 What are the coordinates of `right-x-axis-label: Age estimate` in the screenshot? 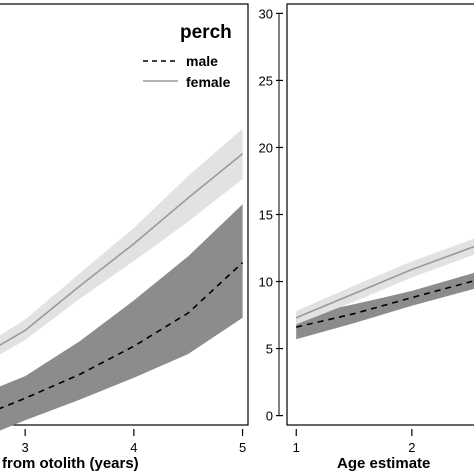 It's located at (383, 463).